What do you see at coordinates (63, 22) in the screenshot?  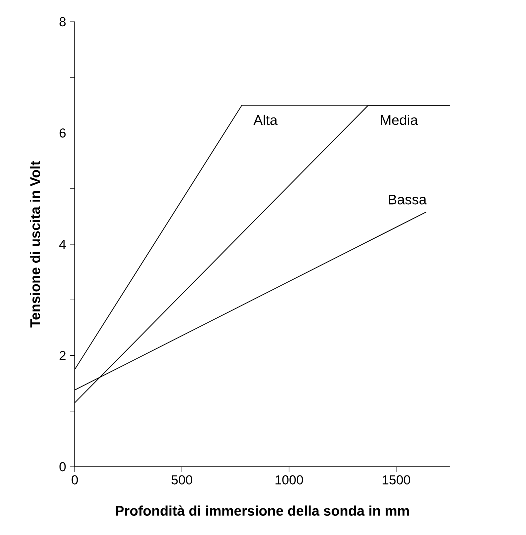 I see `y-tick-label: 8` at bounding box center [63, 22].